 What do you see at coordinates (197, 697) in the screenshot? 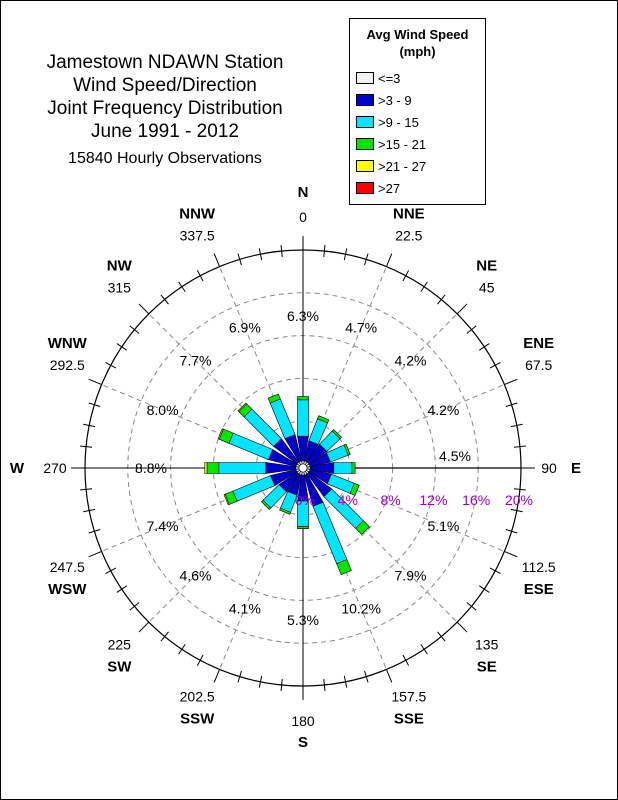
I see `direction-degrees: 202.5` at bounding box center [197, 697].